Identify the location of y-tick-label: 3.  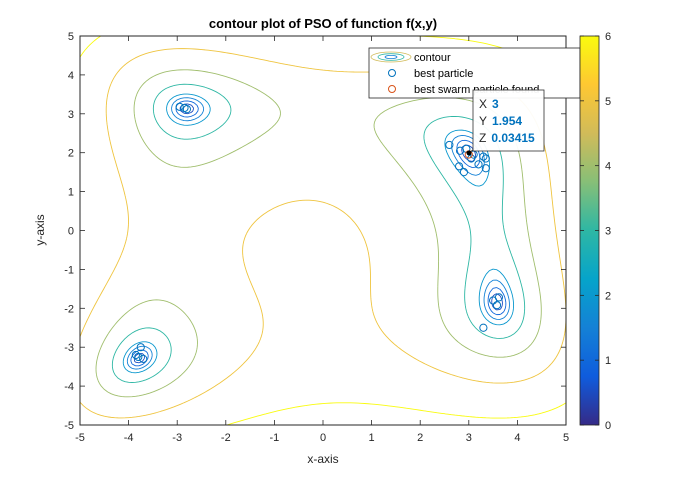
(71, 115).